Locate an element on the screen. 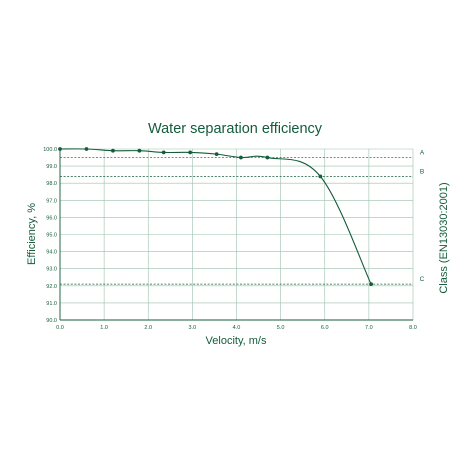  x-tick-label: 6.0 is located at coordinates (325, 328).